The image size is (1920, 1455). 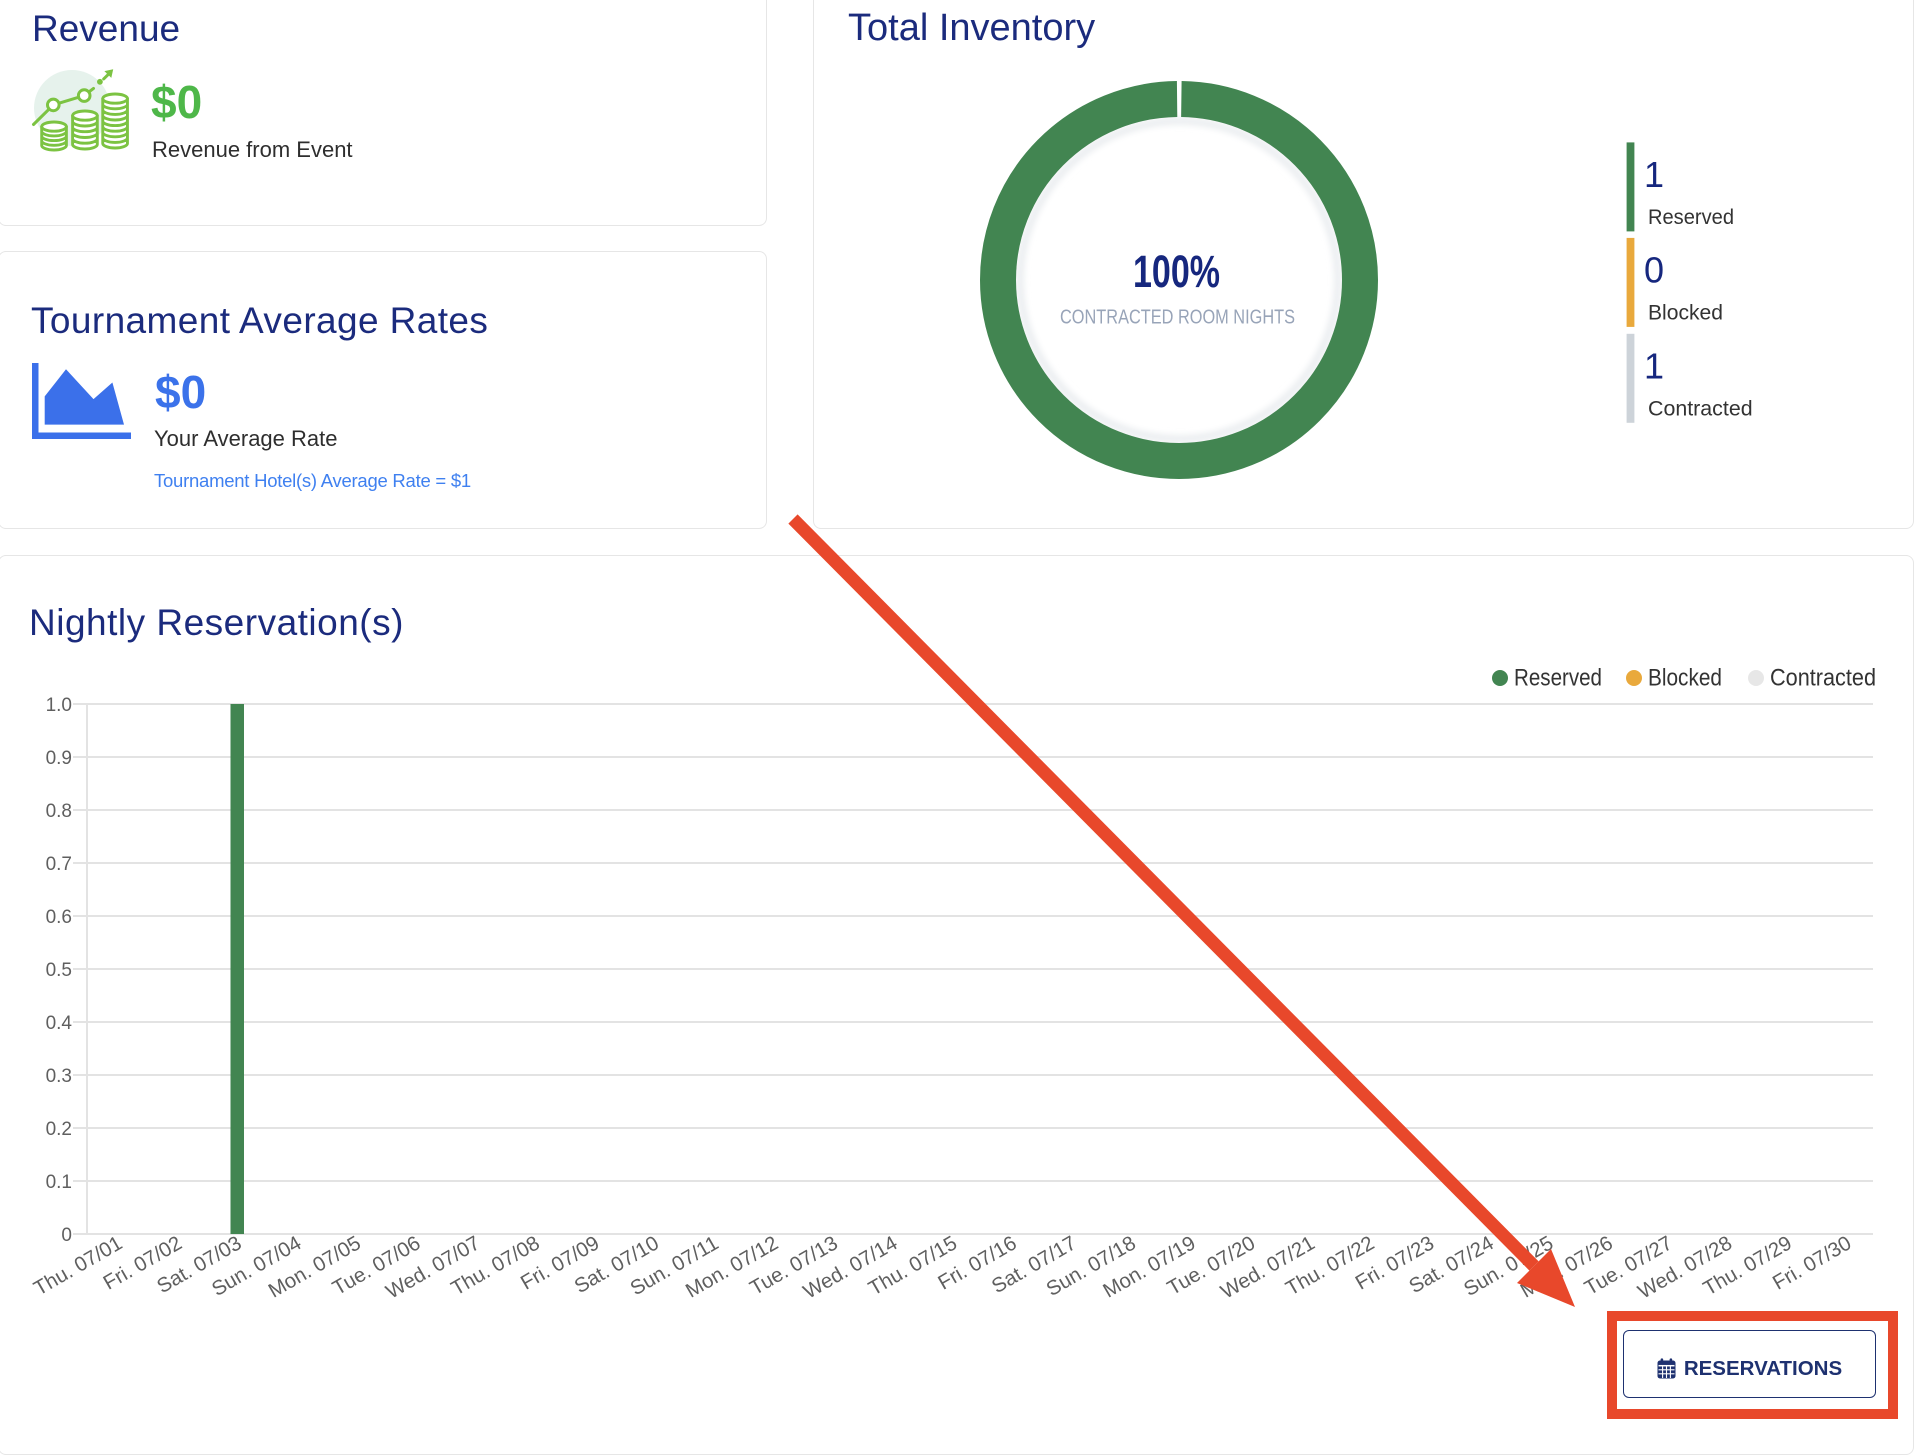 What do you see at coordinates (59, 1076) in the screenshot?
I see `svg-text: 0.3` at bounding box center [59, 1076].